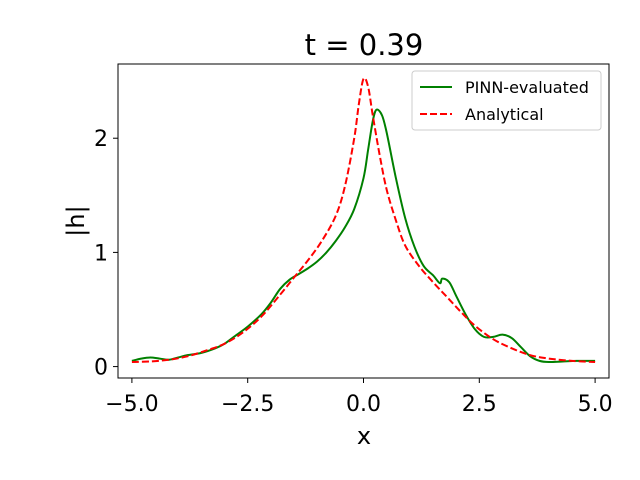 The width and height of the screenshot is (640, 480). Describe the element at coordinates (101, 253) in the screenshot. I see `y-tick-label: 1` at that location.